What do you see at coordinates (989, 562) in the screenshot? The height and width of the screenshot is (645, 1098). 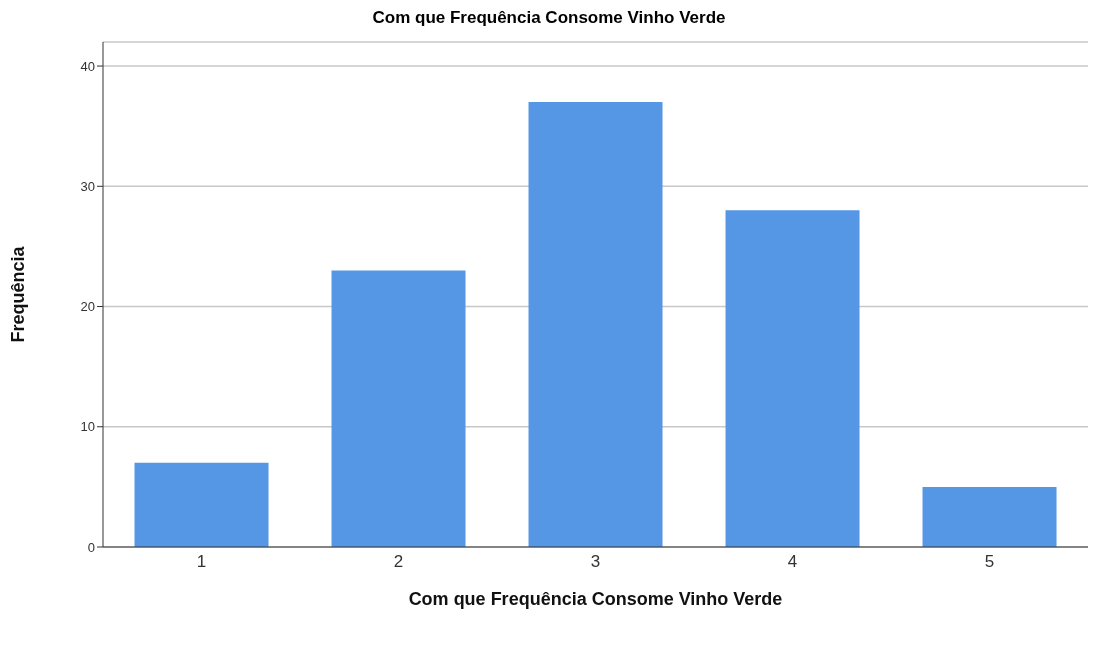 I see `x-tick-label: 5` at bounding box center [989, 562].